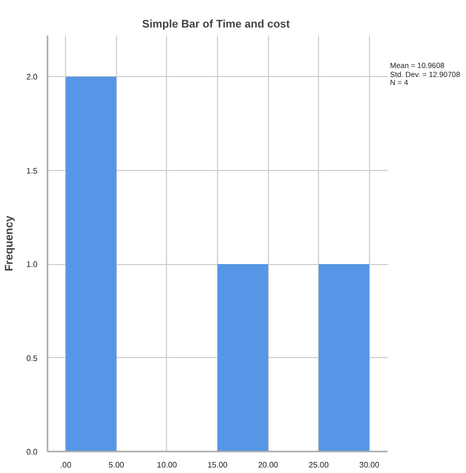 Image resolution: width=466 pixels, height=473 pixels. Describe the element at coordinates (167, 465) in the screenshot. I see `x-tick-label: 10.00` at that location.